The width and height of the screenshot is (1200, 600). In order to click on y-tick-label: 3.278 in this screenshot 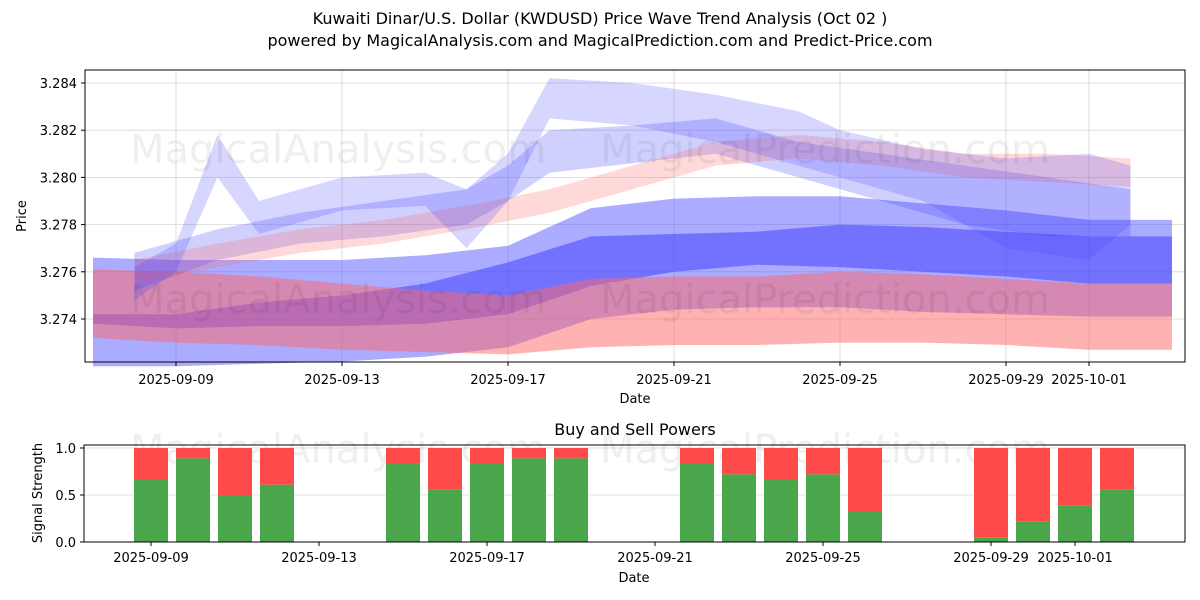, I will do `click(58, 226)`.